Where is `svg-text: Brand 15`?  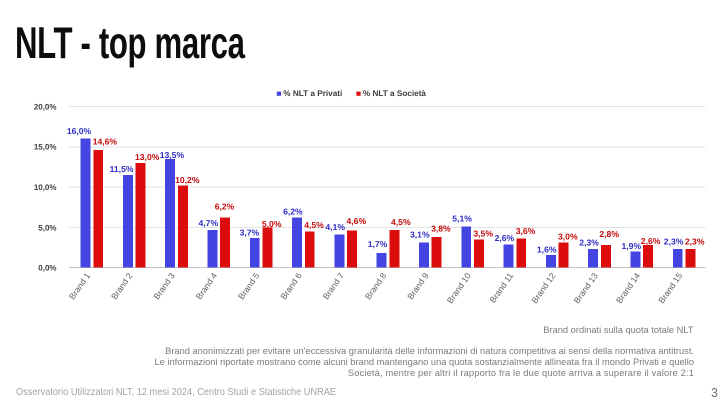 svg-text: Brand 15 is located at coordinates (670, 288).